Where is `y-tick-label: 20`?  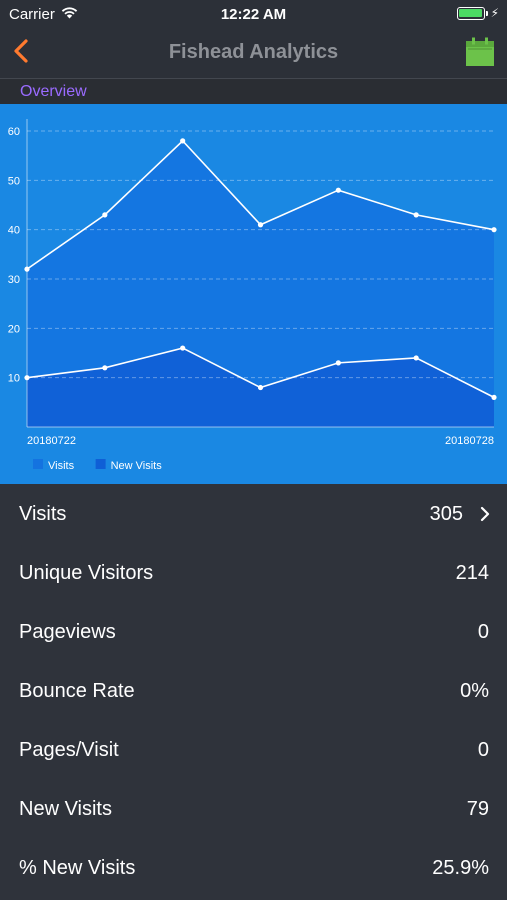 y-tick-label: 20 is located at coordinates (14, 329).